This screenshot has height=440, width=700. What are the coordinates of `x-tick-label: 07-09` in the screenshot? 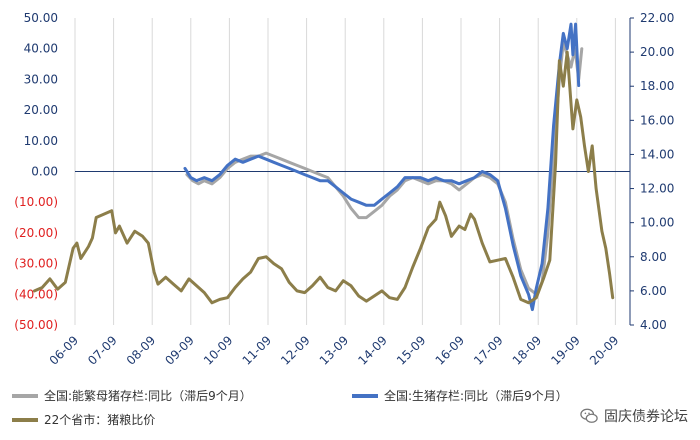 It's located at (102, 350).